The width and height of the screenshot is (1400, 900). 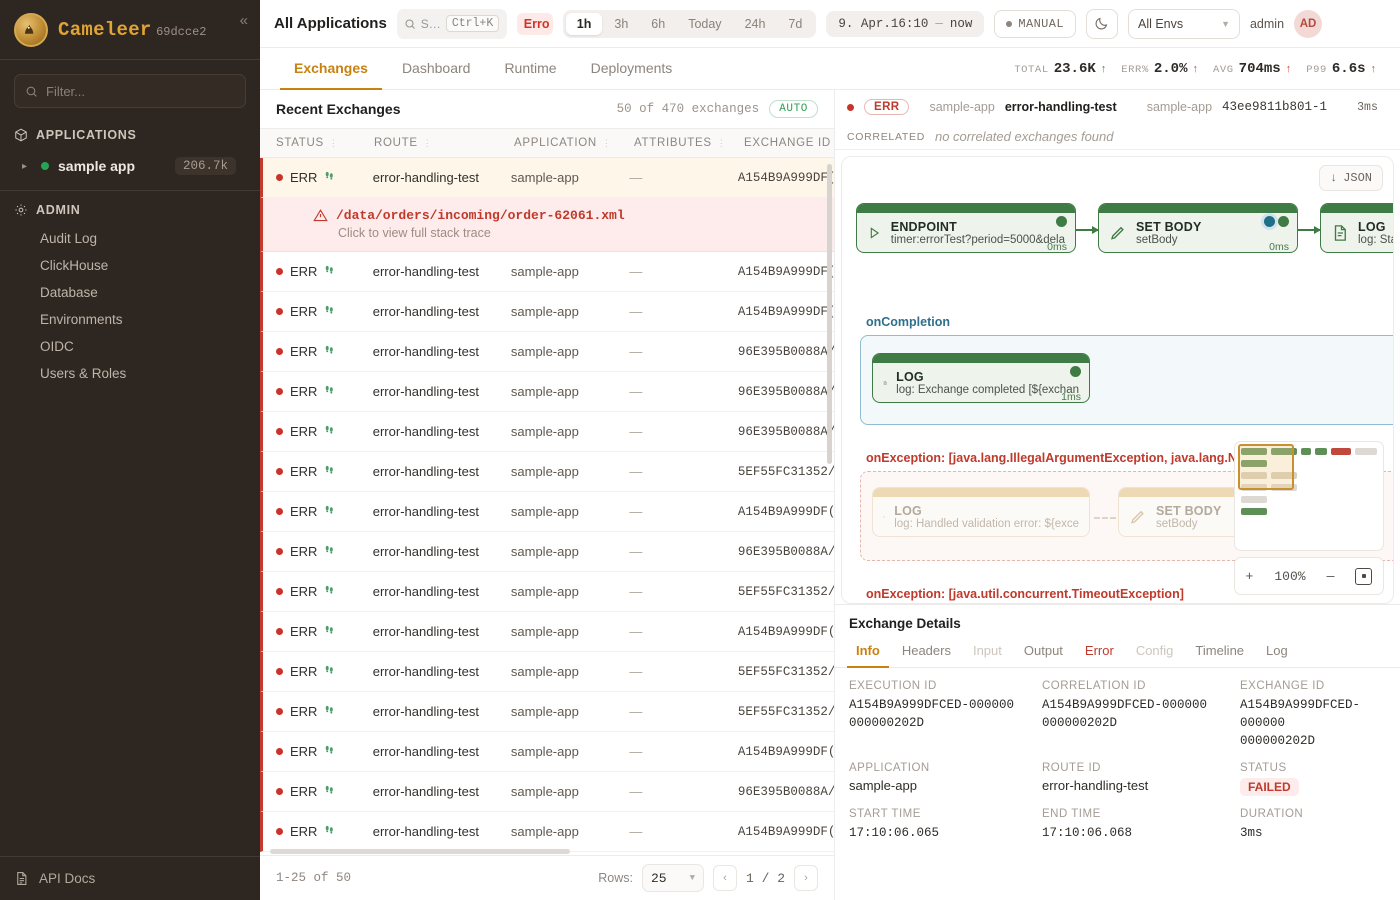 I want to click on node-log-start: LOG log: Sta, so click(x=1356, y=228).